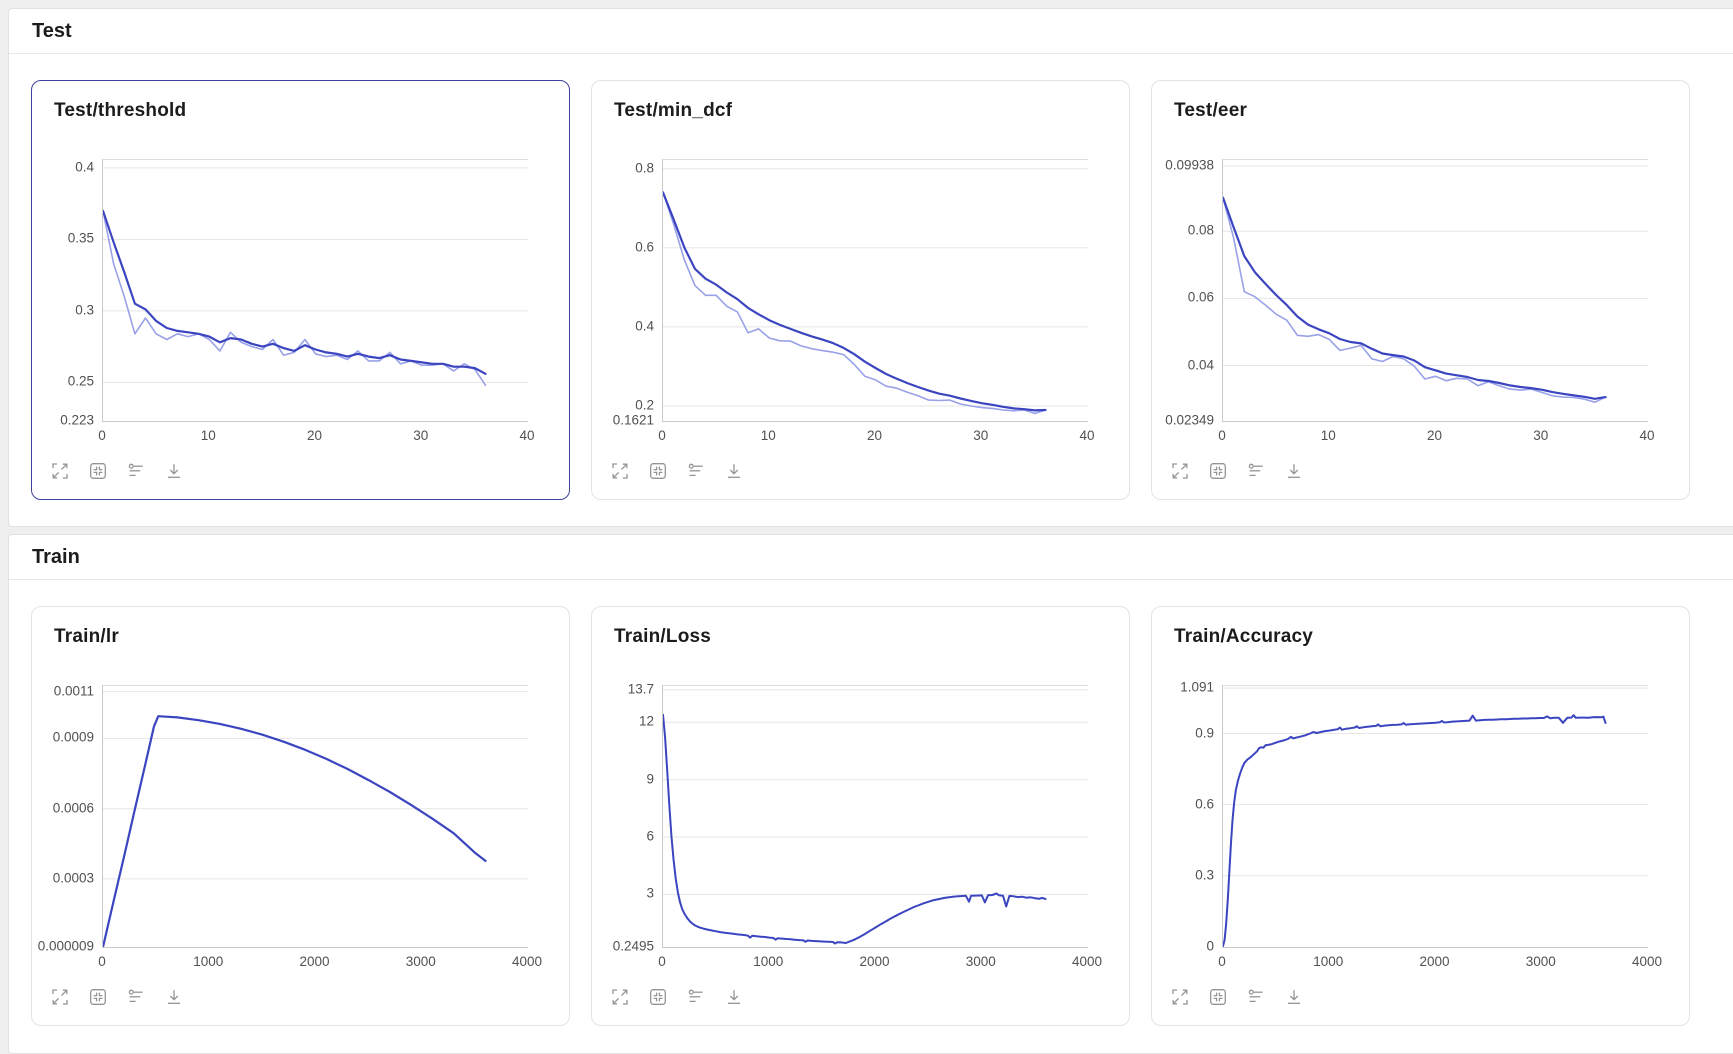 The image size is (1733, 1054). I want to click on x-tick-label: 40, so click(1647, 435).